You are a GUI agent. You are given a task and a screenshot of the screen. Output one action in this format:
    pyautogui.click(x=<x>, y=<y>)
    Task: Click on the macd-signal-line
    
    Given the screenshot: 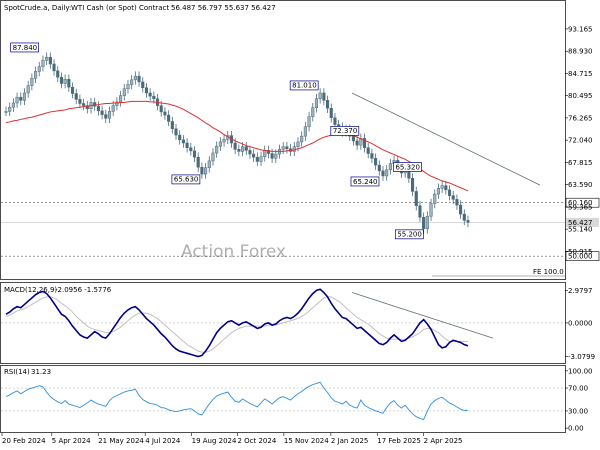 What is the action you would take?
    pyautogui.click(x=236, y=324)
    